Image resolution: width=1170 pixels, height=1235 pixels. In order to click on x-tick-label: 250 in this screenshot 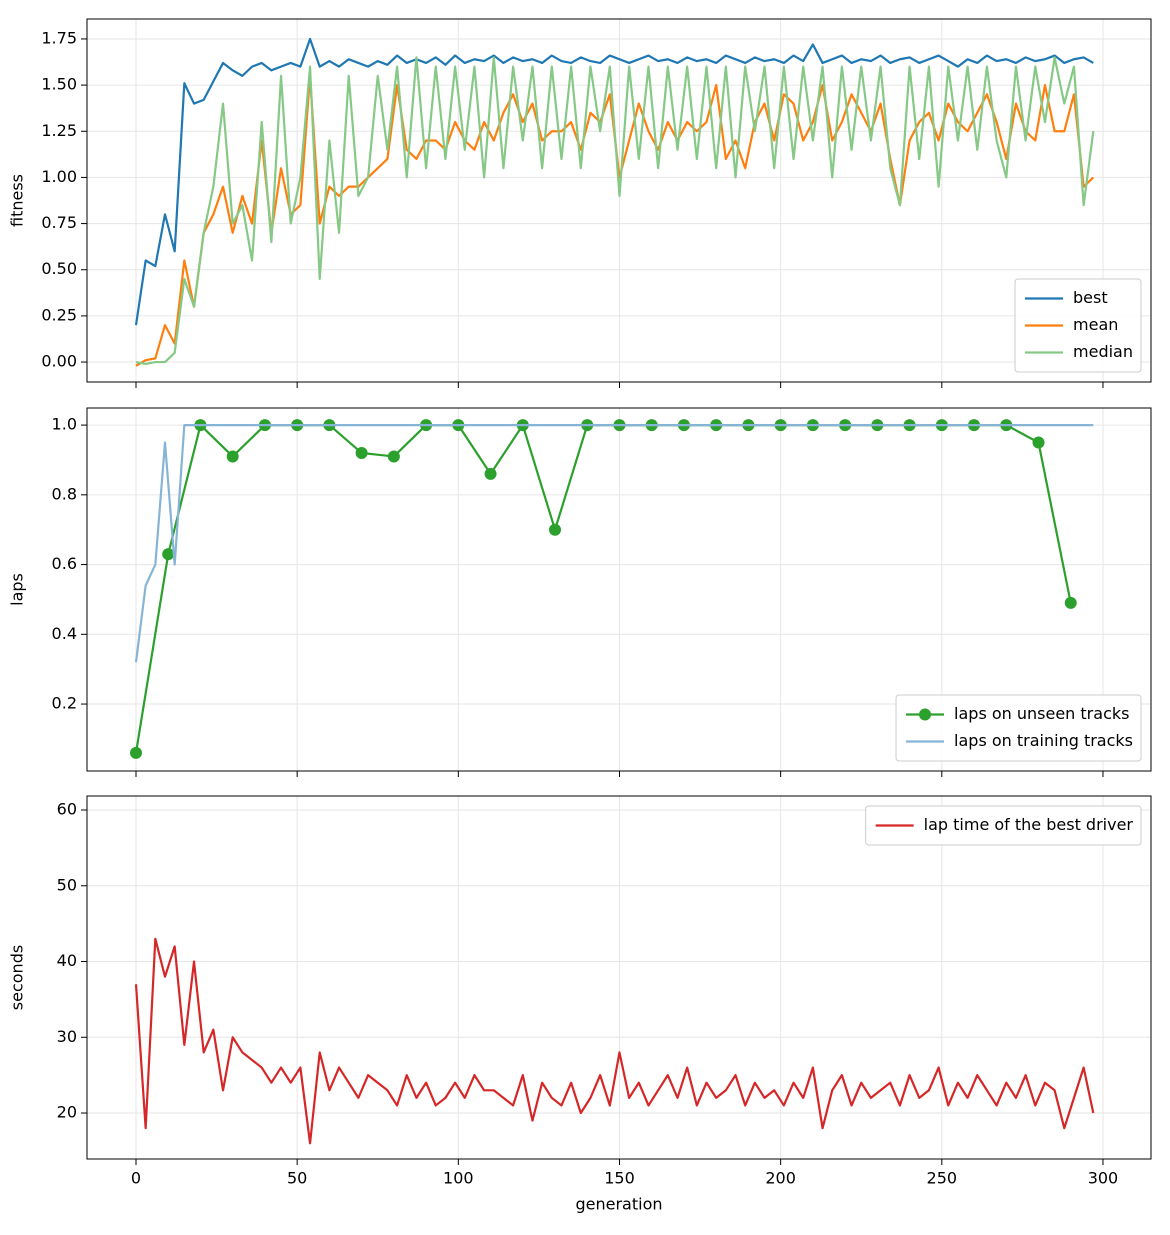, I will do `click(942, 1178)`.